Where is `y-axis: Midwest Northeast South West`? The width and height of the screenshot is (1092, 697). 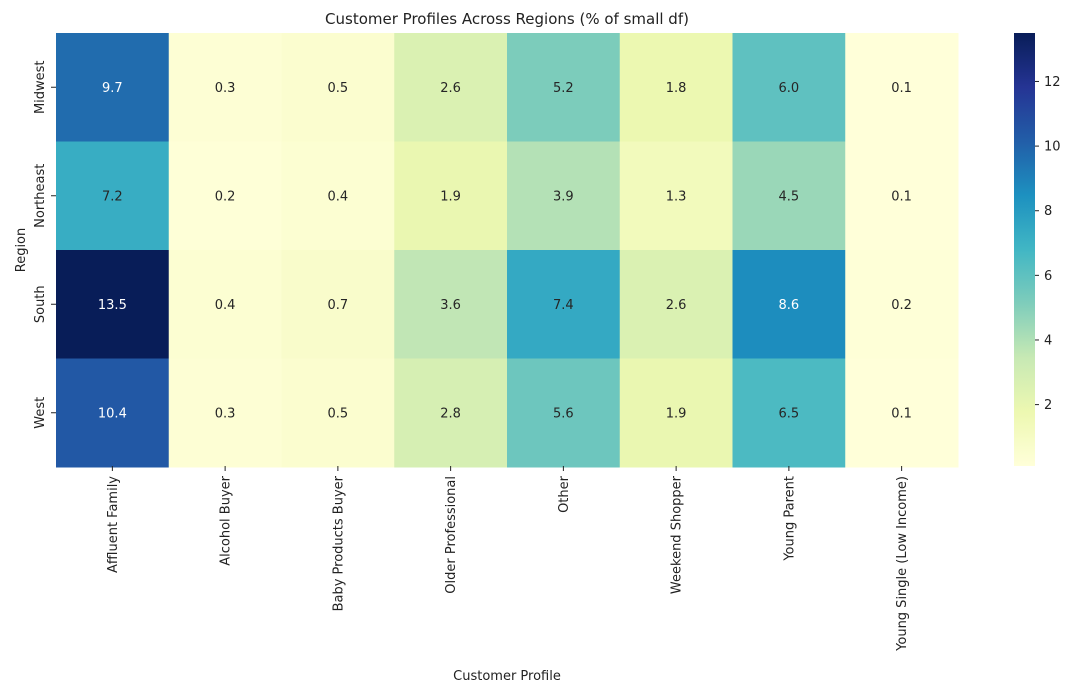 y-axis: Midwest Northeast South West is located at coordinates (44, 244).